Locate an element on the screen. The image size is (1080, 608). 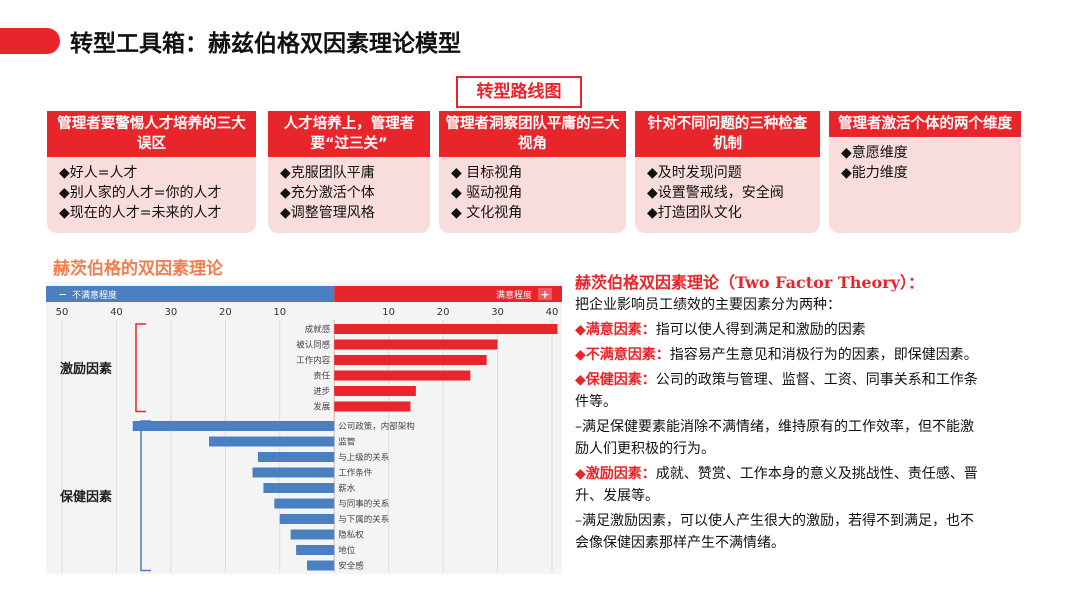
motivator-heading: ◆满意因素： is located at coordinates (615, 330).